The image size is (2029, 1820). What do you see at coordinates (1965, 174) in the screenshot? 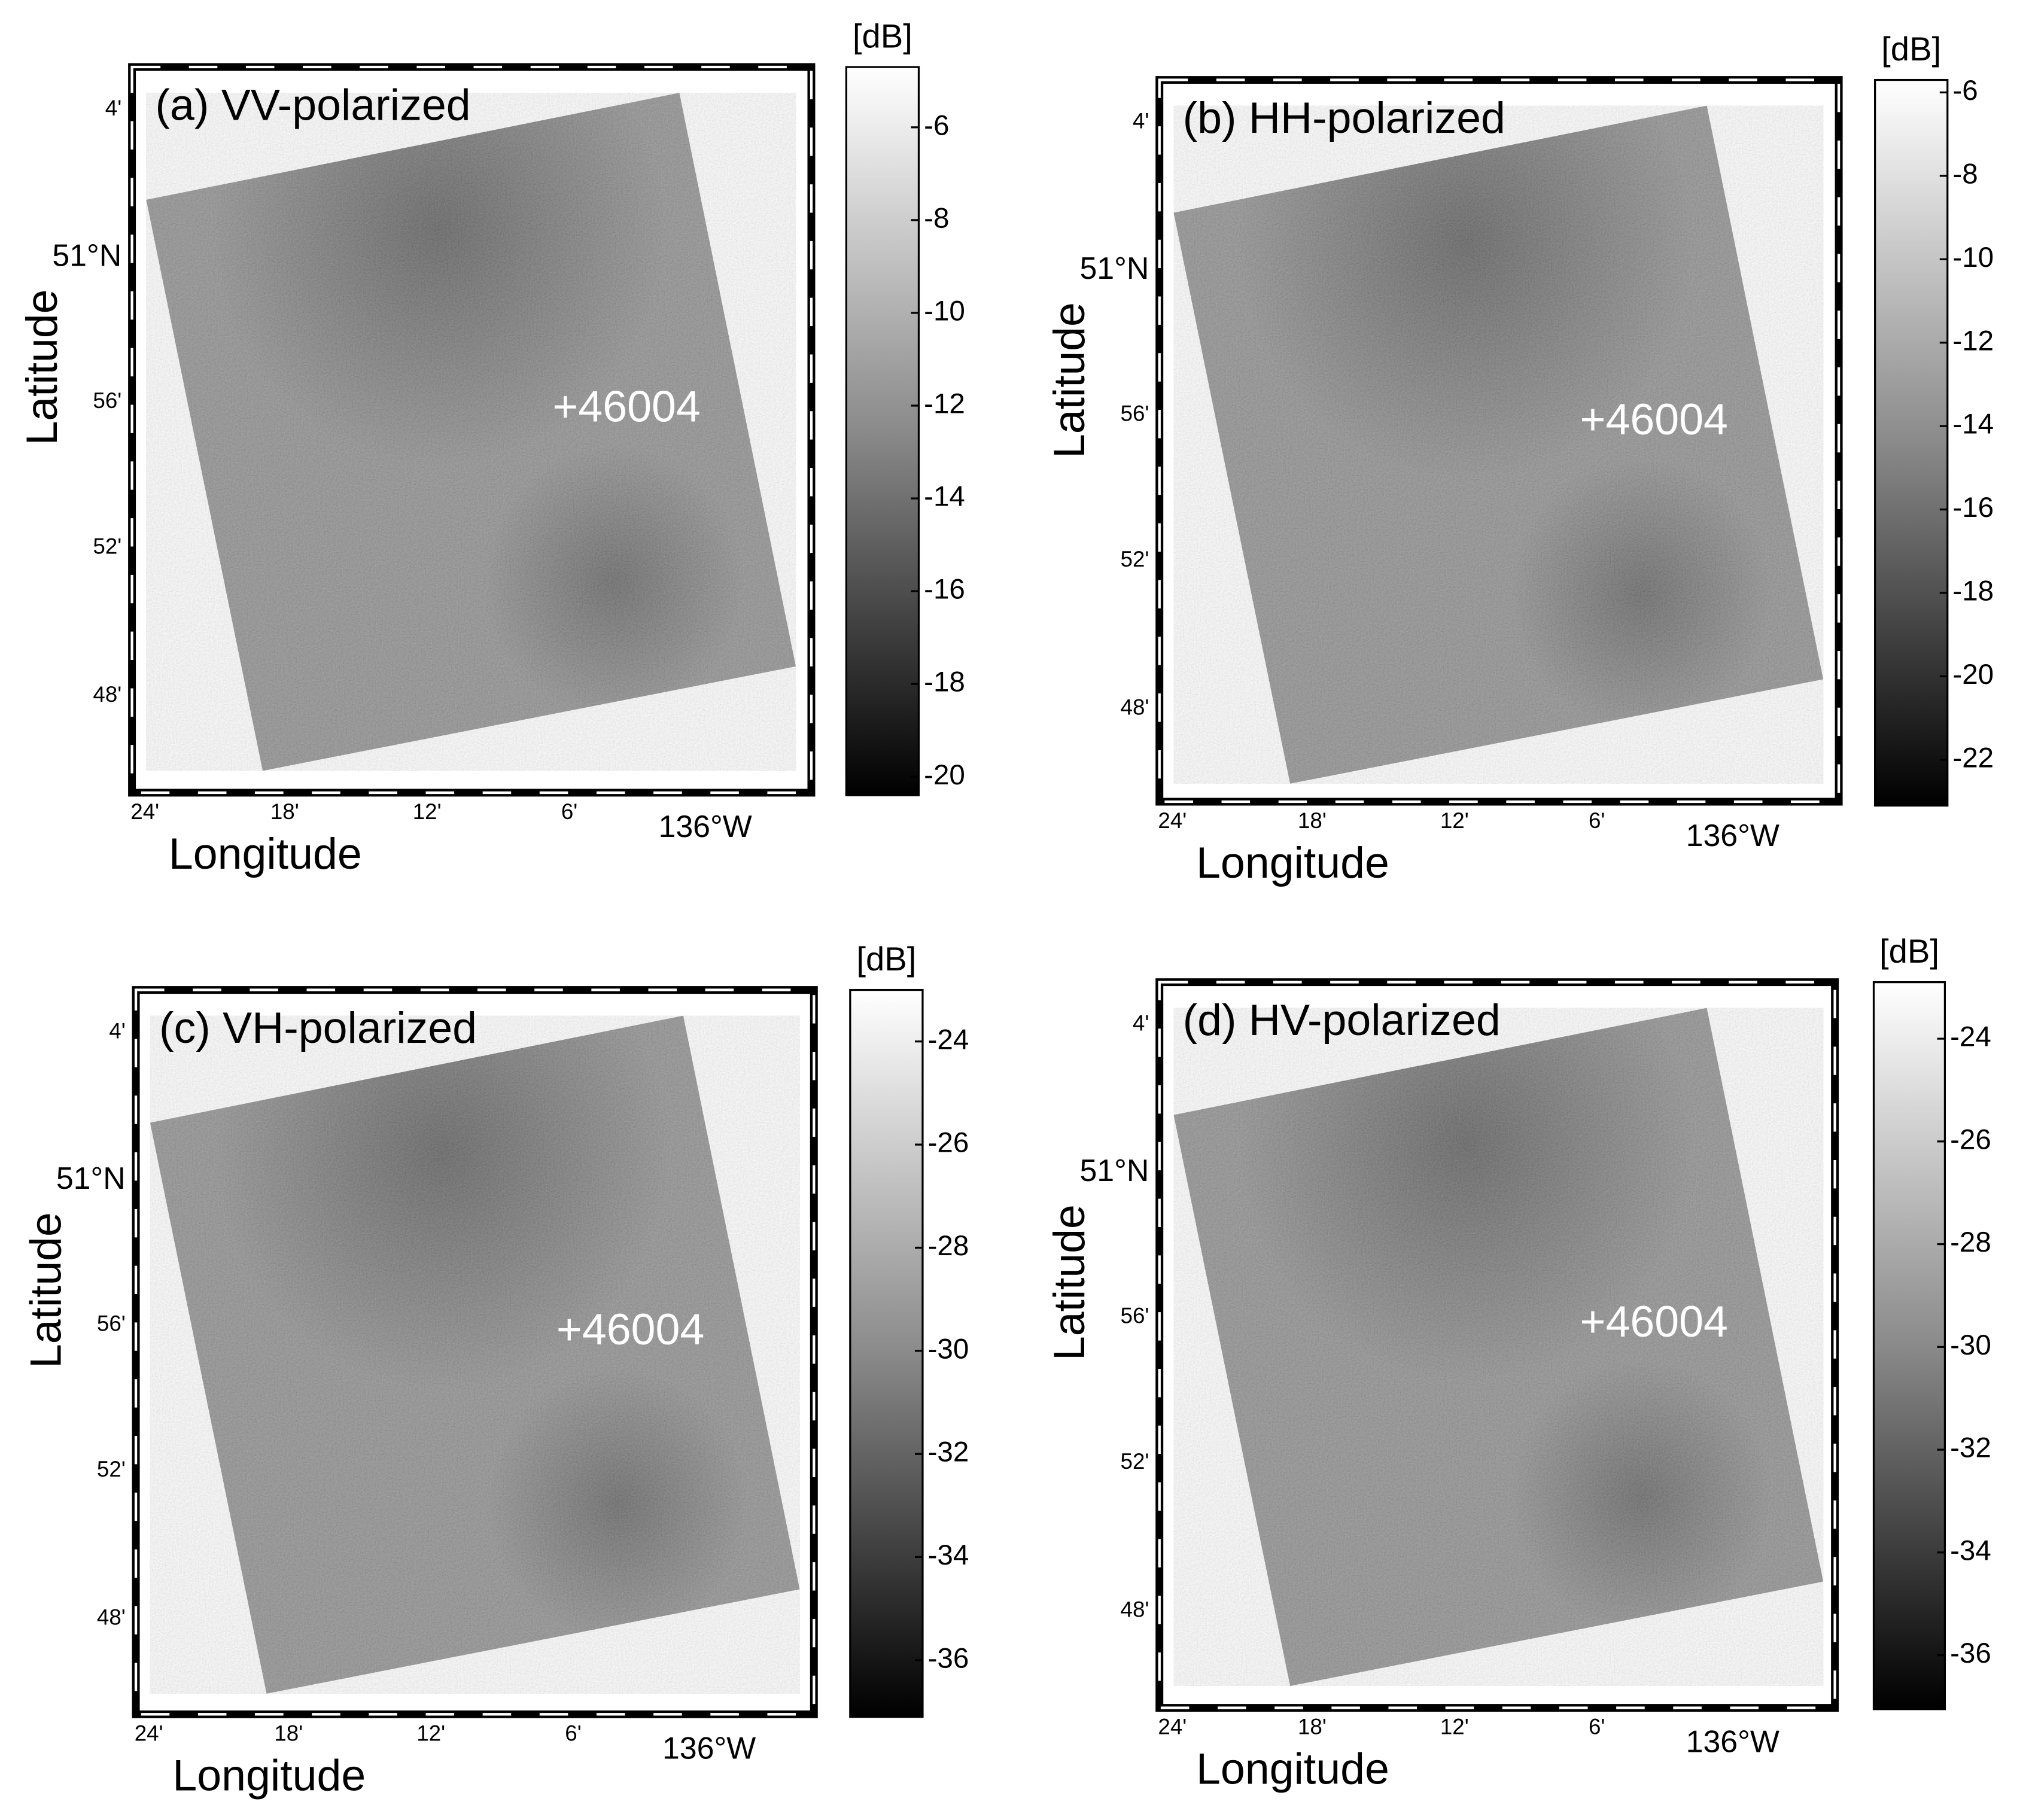
I see `colorbar-tick-label: -8` at bounding box center [1965, 174].